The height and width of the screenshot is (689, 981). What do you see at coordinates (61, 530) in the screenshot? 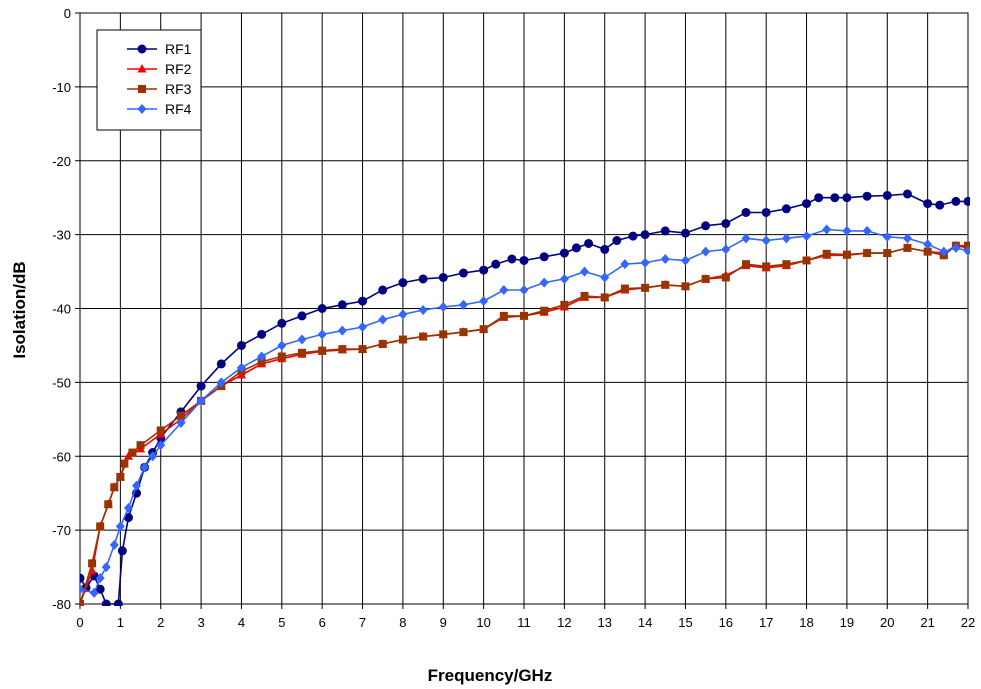
I see `y-tick-label: -70` at bounding box center [61, 530].